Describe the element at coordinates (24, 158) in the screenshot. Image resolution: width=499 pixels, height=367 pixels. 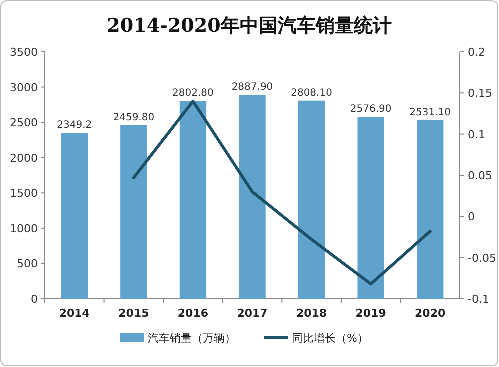
I see `y-tick-label: 2000` at that location.